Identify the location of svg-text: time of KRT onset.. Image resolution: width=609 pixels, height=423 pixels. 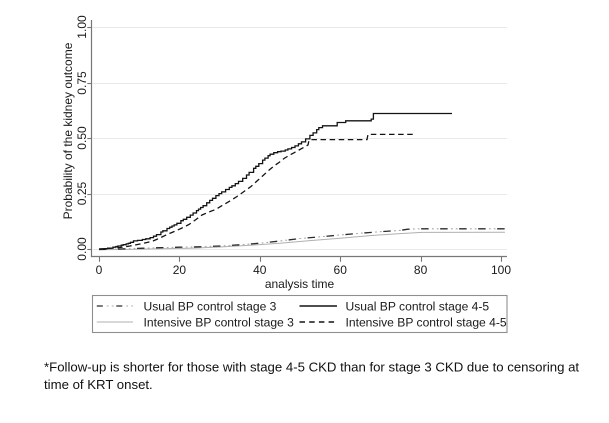
(98, 384).